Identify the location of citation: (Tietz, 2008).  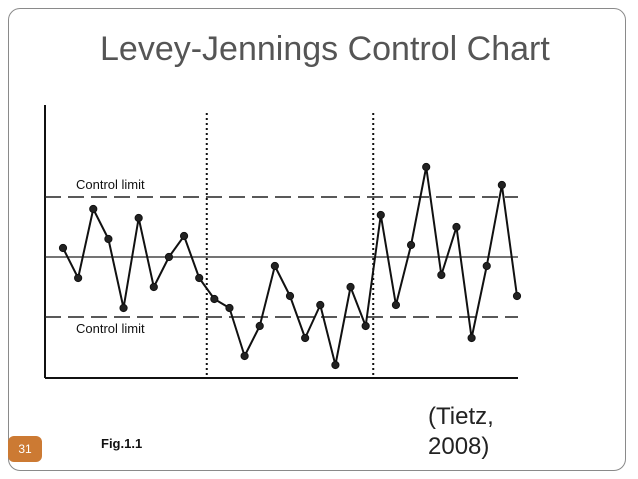
(461, 431).